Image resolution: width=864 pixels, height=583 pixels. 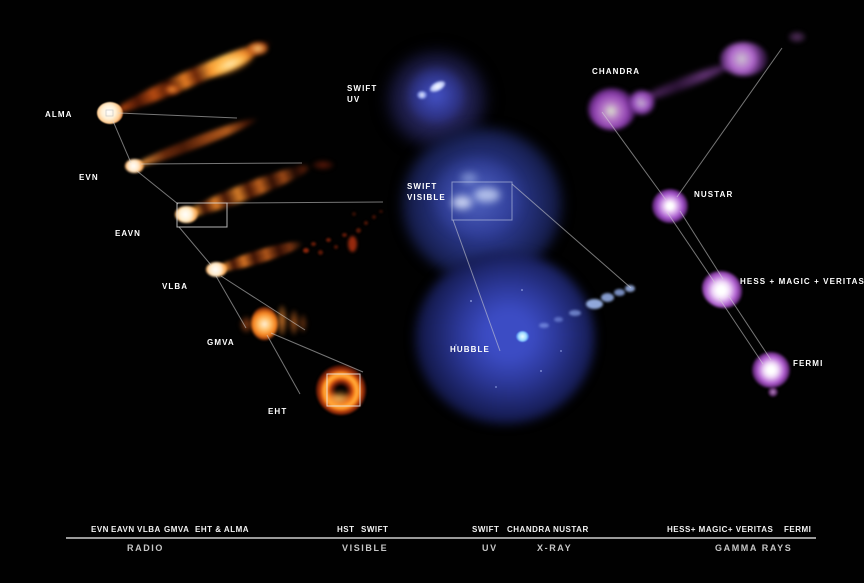 What do you see at coordinates (362, 88) in the screenshot?
I see `swift-uv-label-line1: SWIFT` at bounding box center [362, 88].